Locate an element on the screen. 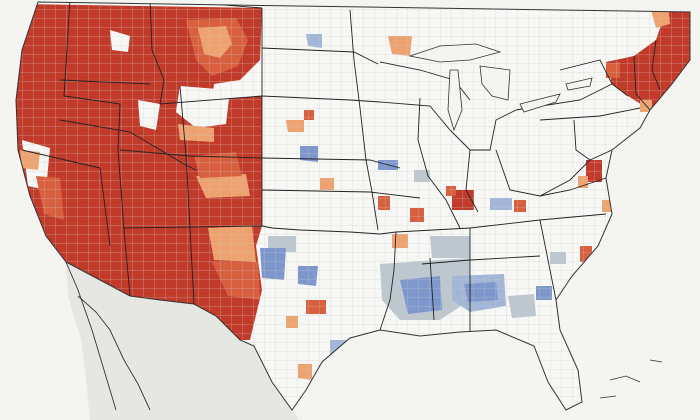 The image size is (700, 420). lake-michigan is located at coordinates (455, 100).